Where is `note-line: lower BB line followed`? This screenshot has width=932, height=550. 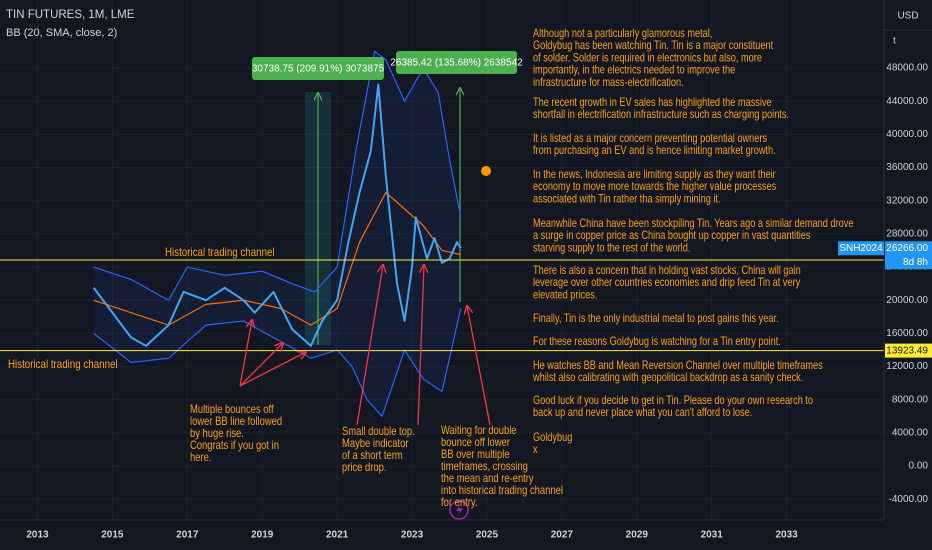 note-line: lower BB line followed is located at coordinates (236, 421).